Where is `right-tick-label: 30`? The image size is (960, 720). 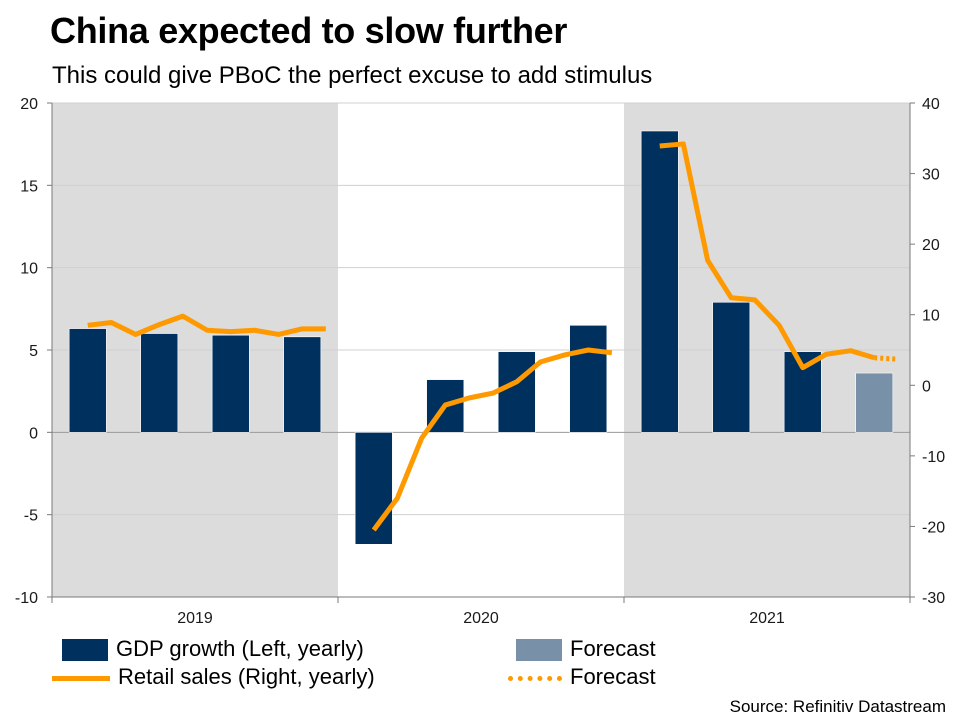 right-tick-label: 30 is located at coordinates (931, 175).